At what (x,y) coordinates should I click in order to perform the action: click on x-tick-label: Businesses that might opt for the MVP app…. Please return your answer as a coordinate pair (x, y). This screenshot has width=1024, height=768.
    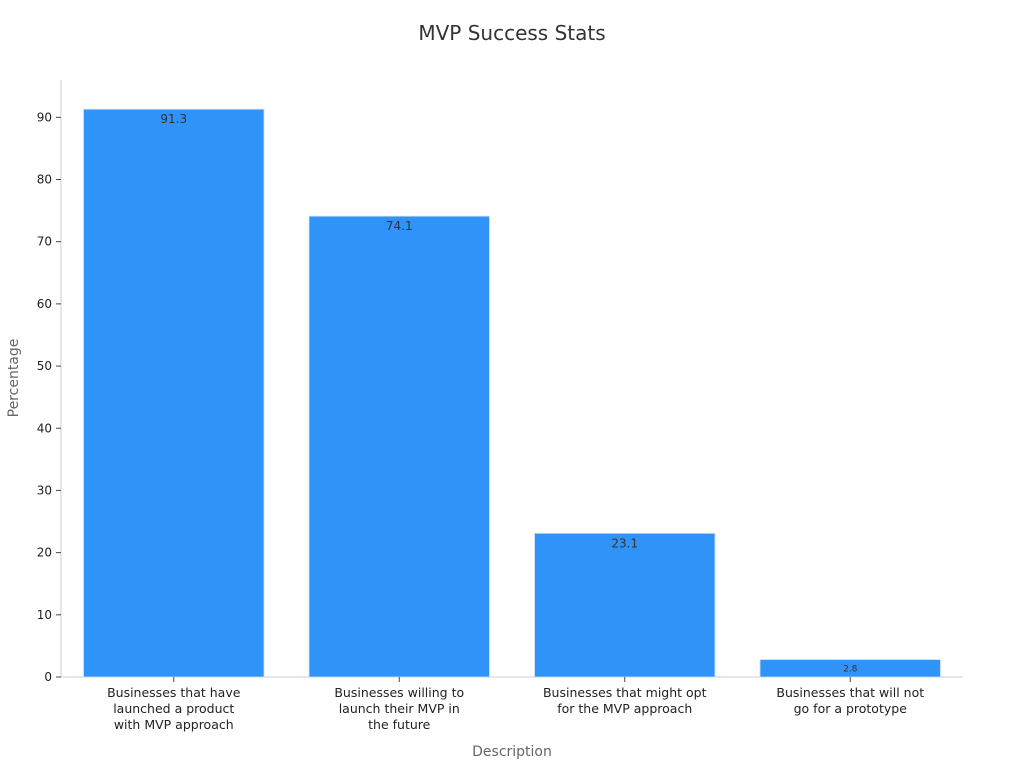
    Looking at the image, I should click on (625, 700).